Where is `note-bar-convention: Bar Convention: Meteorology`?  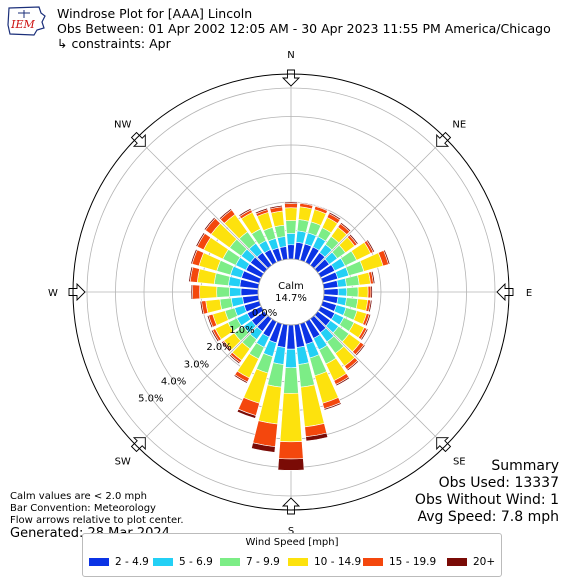 note-bar-convention: Bar Convention: Meteorology is located at coordinates (83, 508).